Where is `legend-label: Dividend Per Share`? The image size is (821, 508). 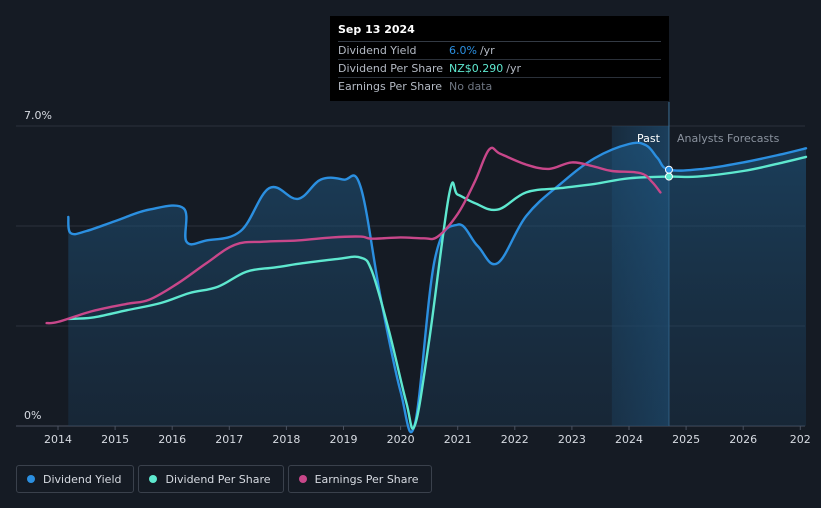 legend-label: Dividend Per Share is located at coordinates (218, 479).